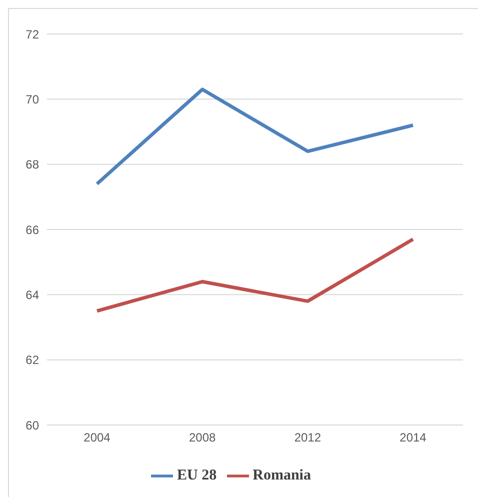 Image resolution: width=485 pixels, height=504 pixels. What do you see at coordinates (33, 229) in the screenshot?
I see `y-tick-label: 66` at bounding box center [33, 229].